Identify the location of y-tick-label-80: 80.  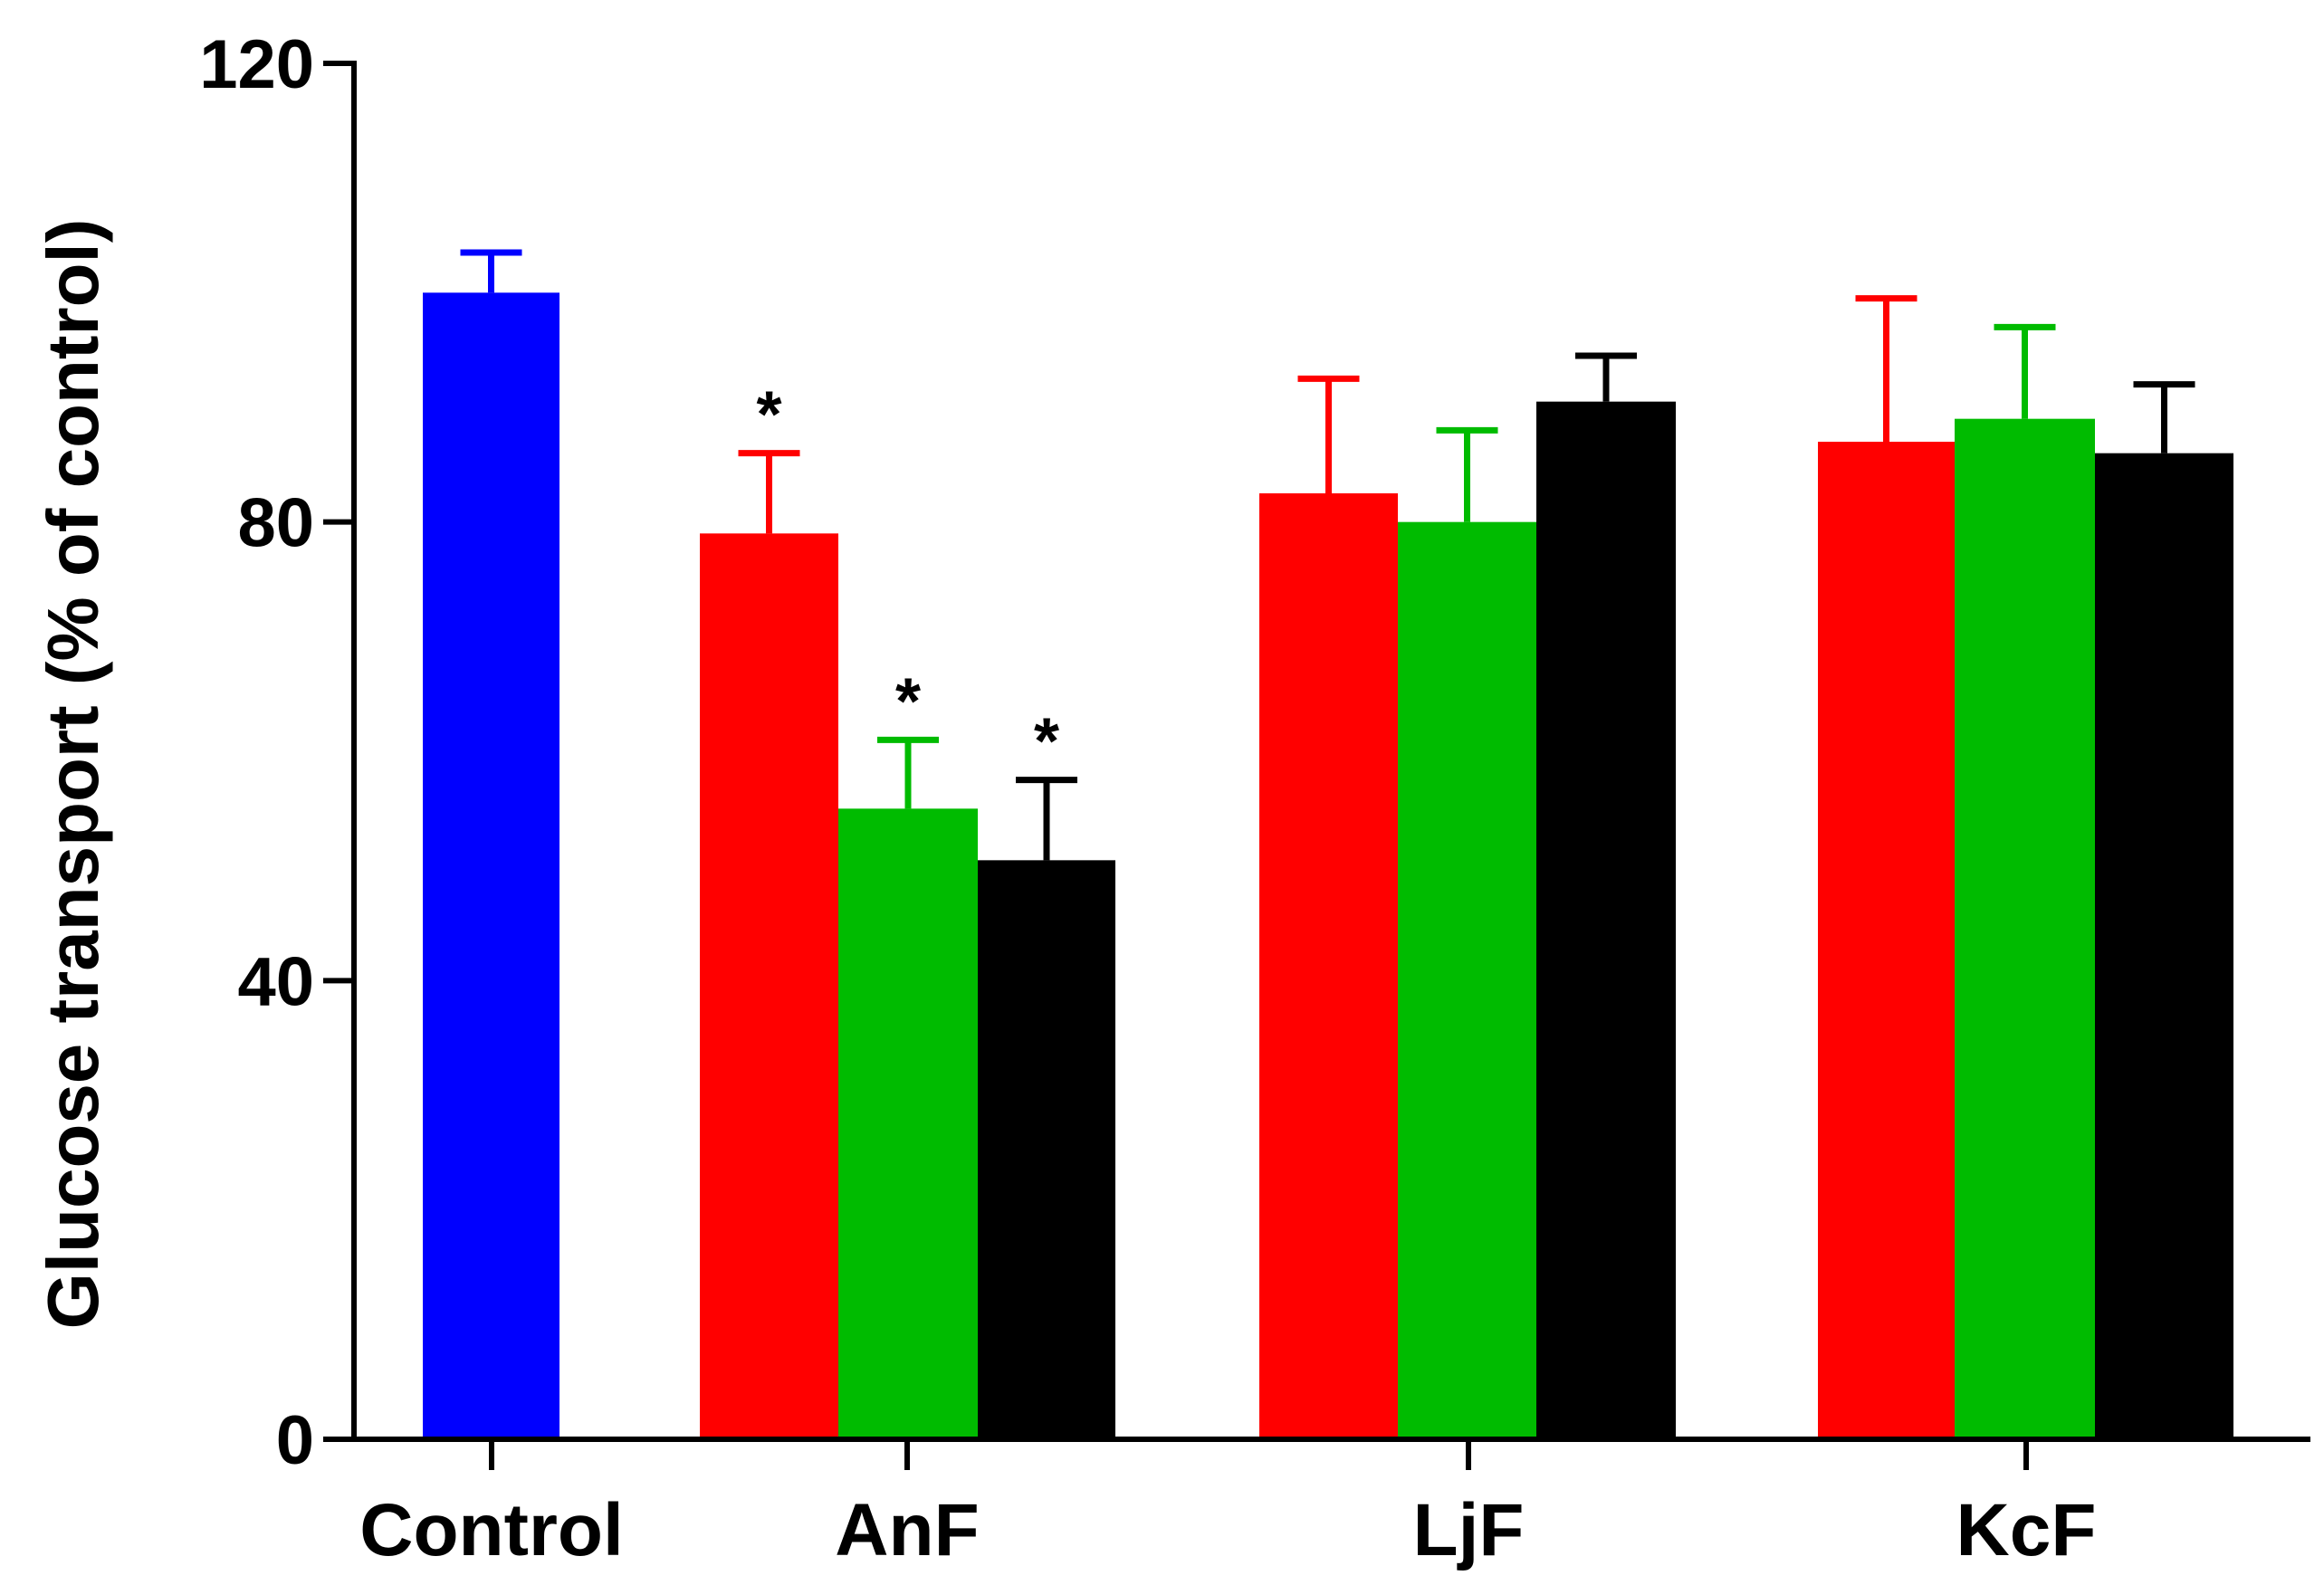
(275, 523).